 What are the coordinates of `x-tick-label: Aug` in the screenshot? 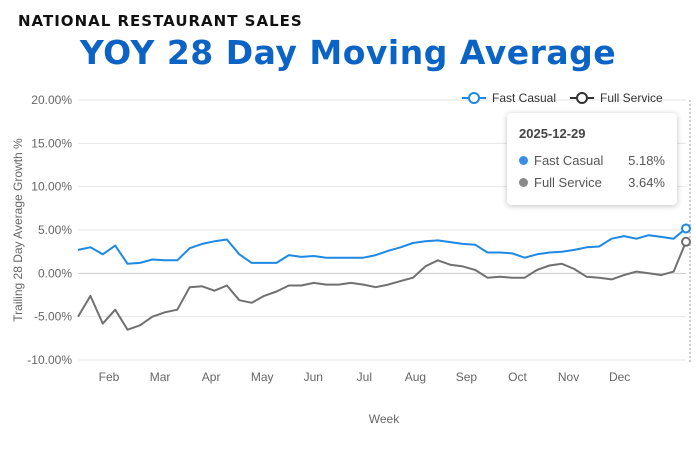 It's located at (415, 377).